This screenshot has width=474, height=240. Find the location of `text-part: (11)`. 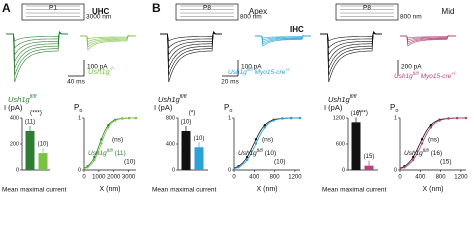

text-part: (11) is located at coordinates (120, 153).